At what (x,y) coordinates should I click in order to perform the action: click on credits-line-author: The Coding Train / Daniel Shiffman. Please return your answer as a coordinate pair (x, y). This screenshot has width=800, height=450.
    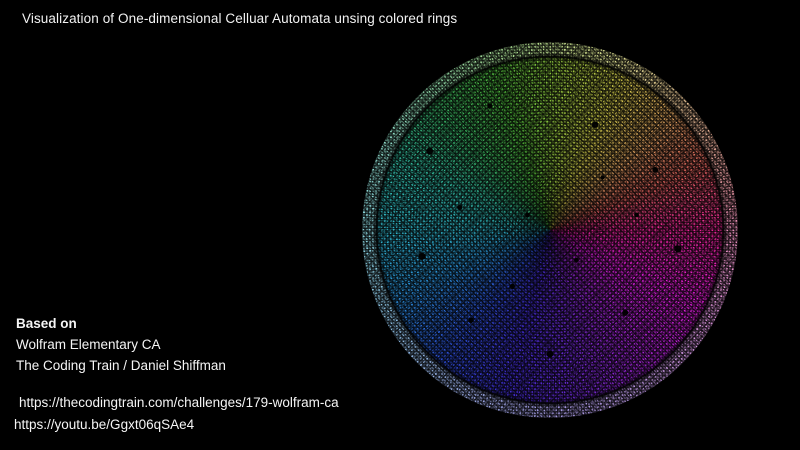
    Looking at the image, I should click on (121, 365).